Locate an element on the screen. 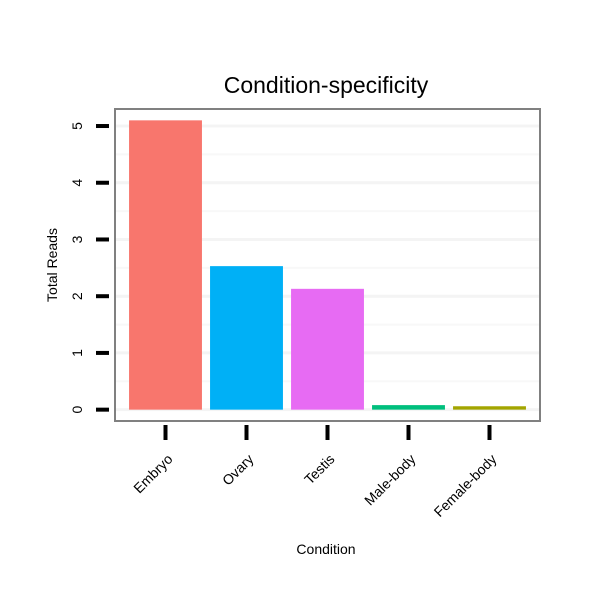 The width and height of the screenshot is (600, 600). y-tick-label: 5 is located at coordinates (77, 126).